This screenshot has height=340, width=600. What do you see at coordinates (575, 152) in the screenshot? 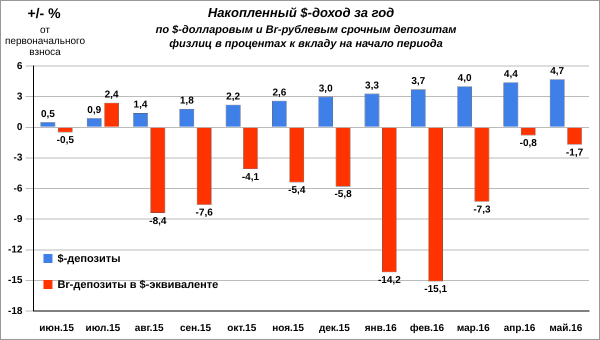
I see `data-label: -1,7` at bounding box center [575, 152].